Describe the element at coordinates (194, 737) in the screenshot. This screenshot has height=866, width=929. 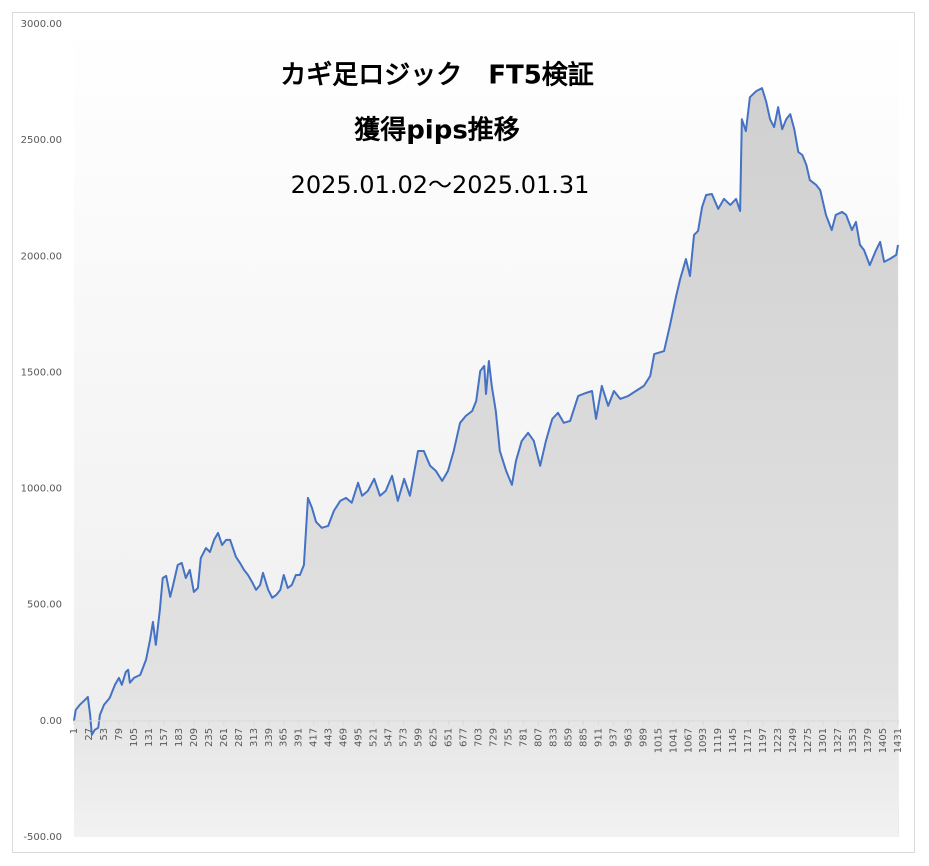
I see `x-tick-label: 209` at that location.